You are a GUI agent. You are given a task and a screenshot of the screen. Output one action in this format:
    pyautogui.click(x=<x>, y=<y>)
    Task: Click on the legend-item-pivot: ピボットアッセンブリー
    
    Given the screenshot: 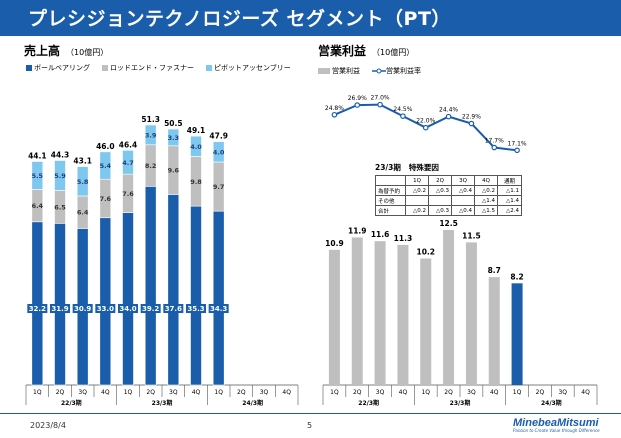 What is the action you would take?
    pyautogui.click(x=248, y=68)
    